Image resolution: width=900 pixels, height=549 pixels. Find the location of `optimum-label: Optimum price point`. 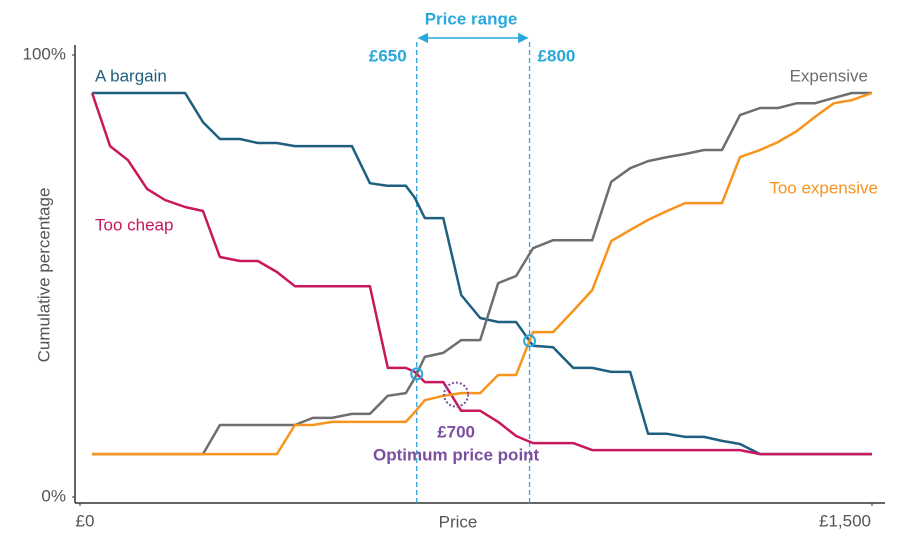

optimum-label: Optimum price point is located at coordinates (456, 454).